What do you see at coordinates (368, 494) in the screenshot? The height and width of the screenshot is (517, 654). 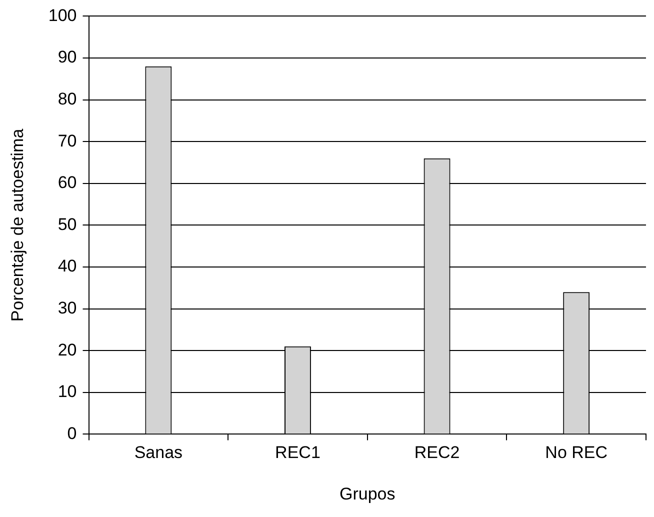 I see `x-axis-title: Grupos` at bounding box center [368, 494].